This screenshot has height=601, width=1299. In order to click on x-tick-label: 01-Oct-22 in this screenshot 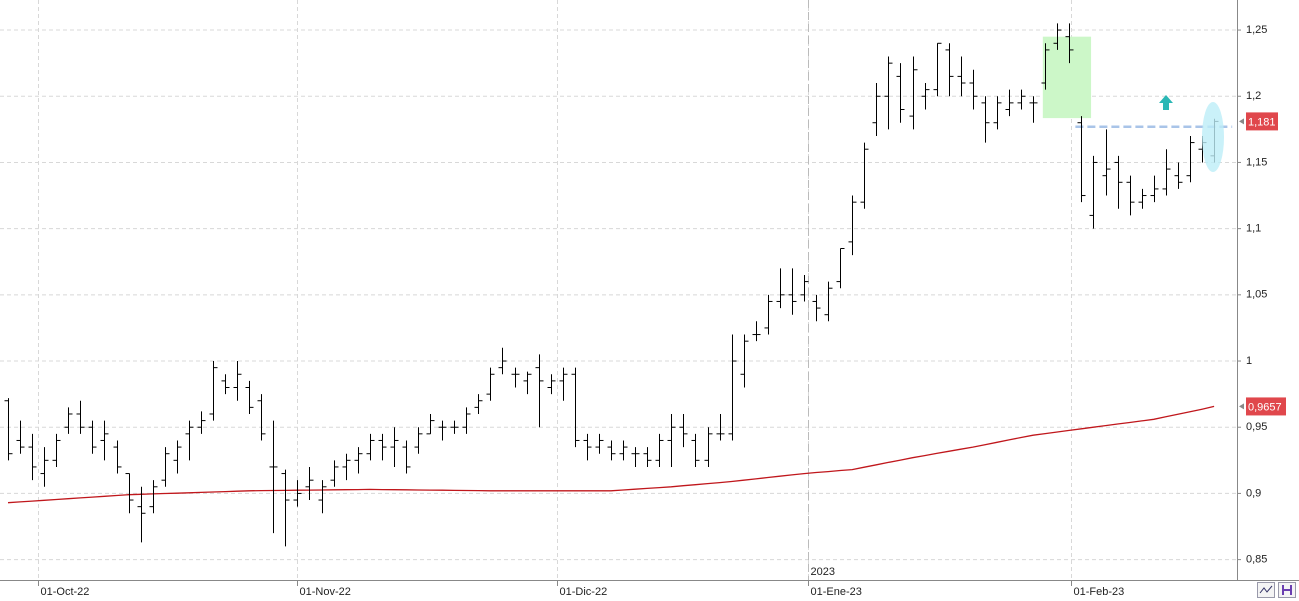, I will do `click(65, 592)`.